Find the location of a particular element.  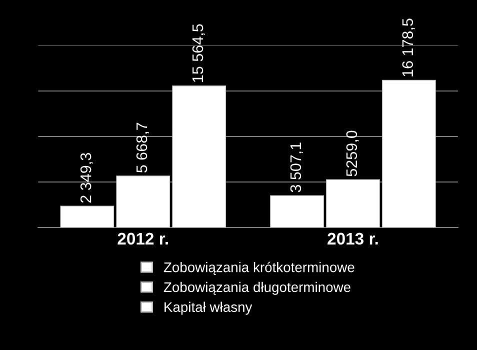

data-label: 2 349,3 is located at coordinates (87, 178).